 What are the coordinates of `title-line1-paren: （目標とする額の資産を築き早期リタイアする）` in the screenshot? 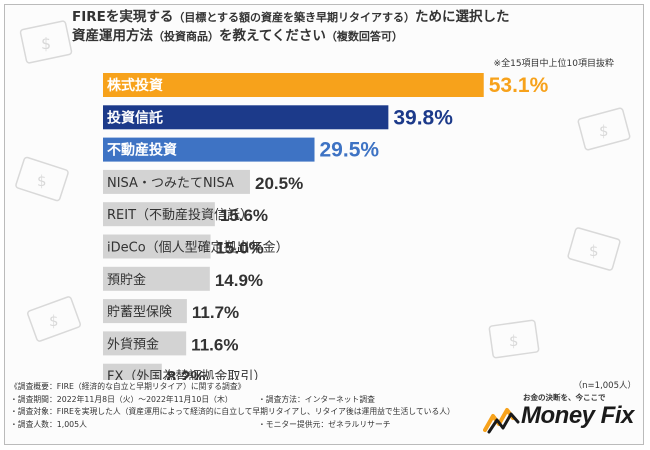 It's located at (294, 17).